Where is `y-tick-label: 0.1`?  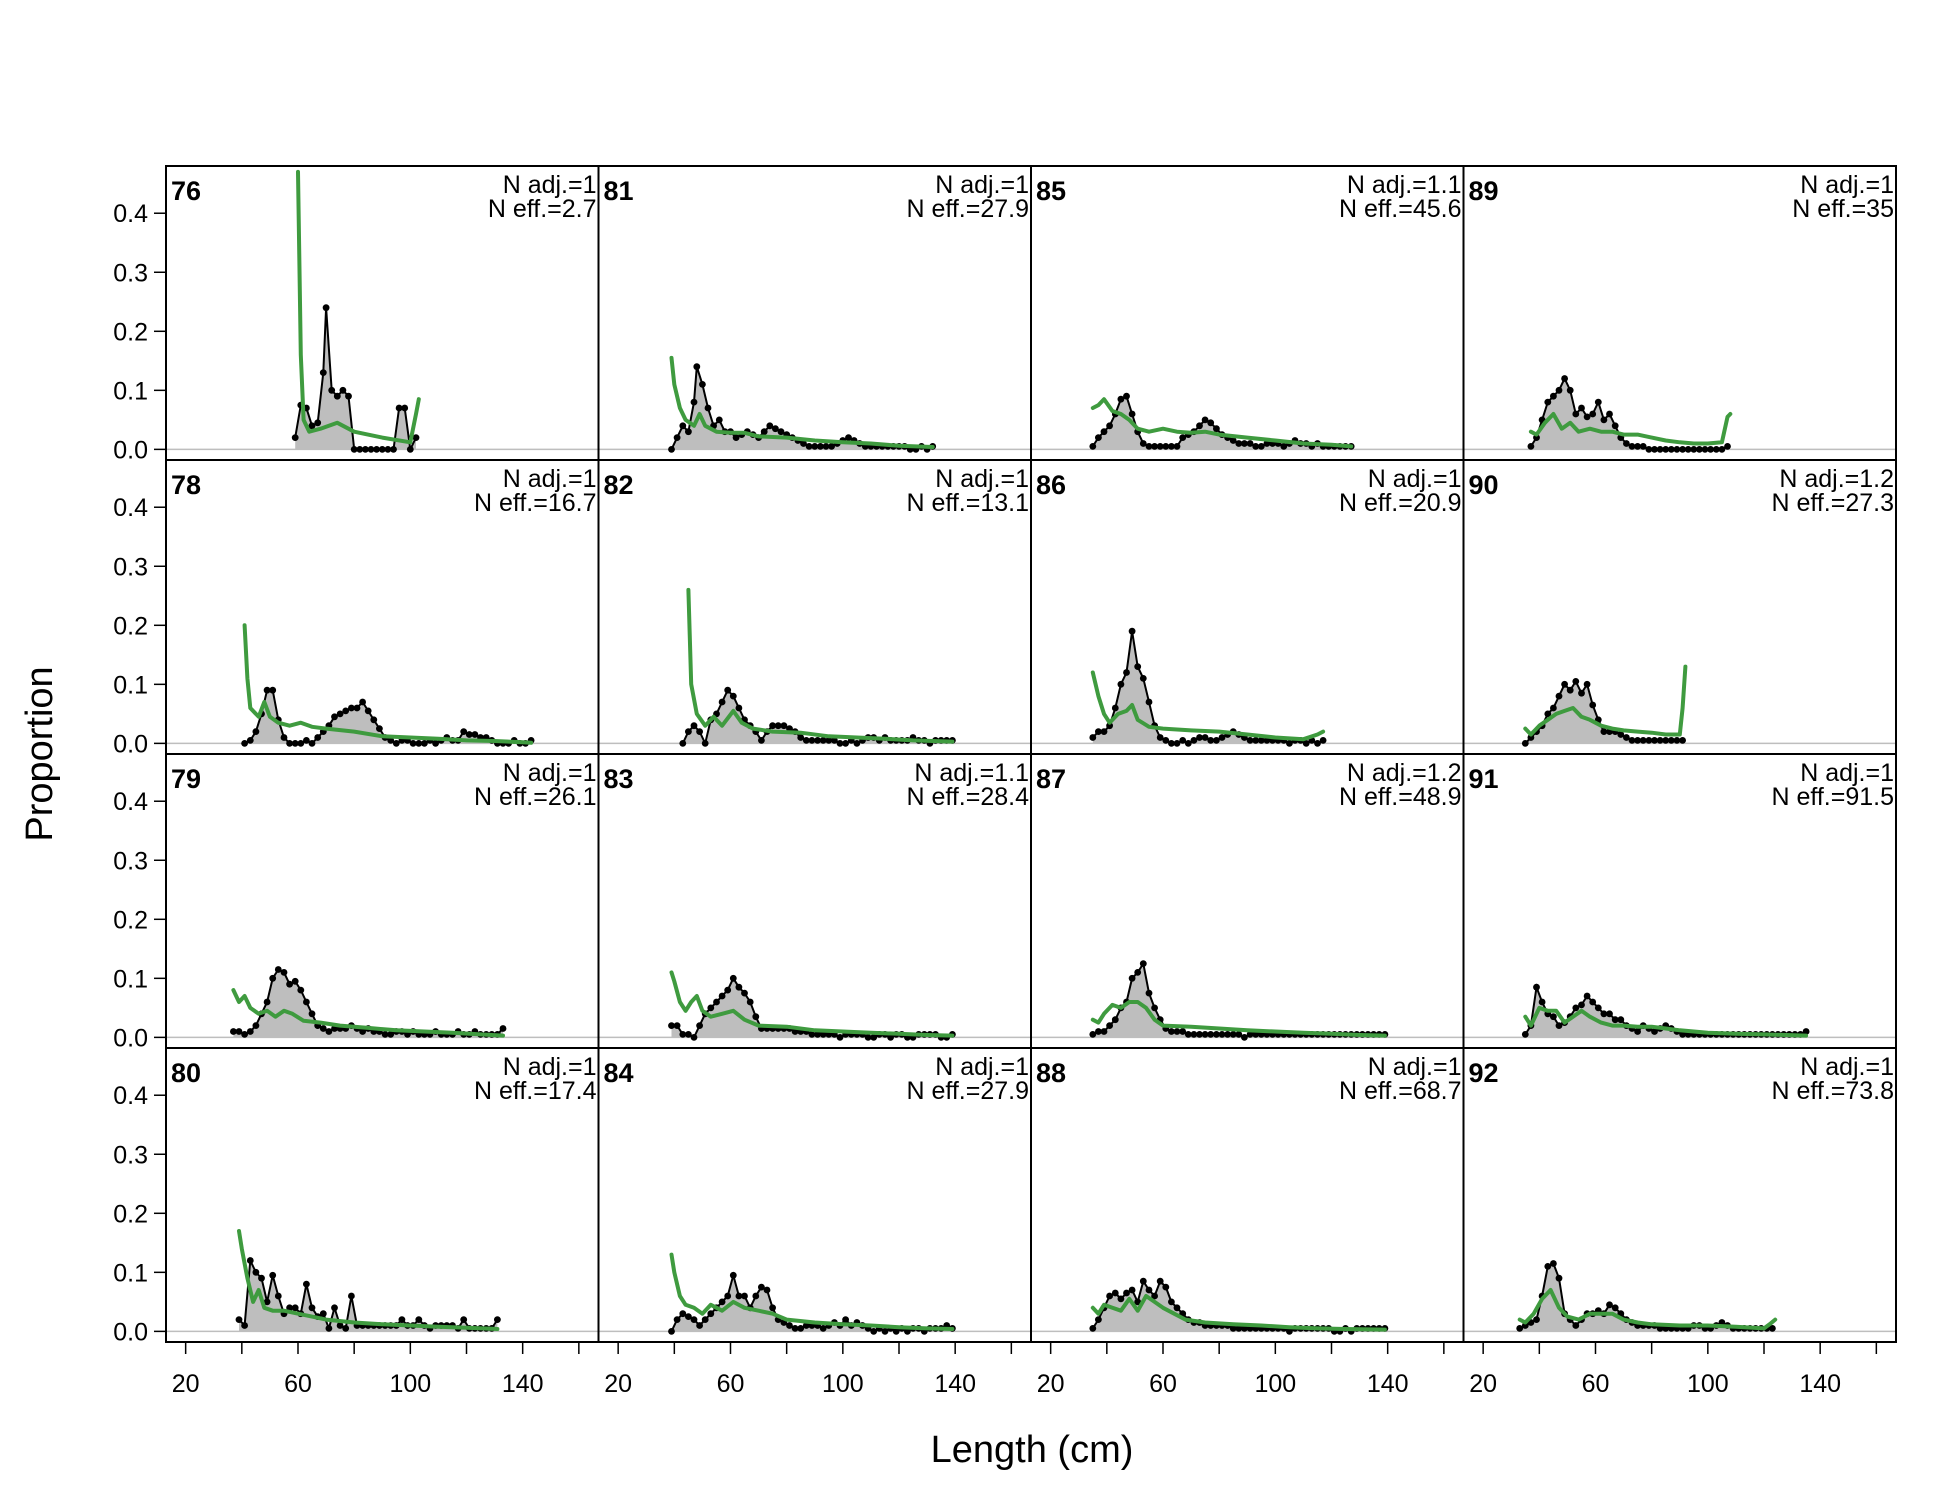 y-tick-label: 0.1 is located at coordinates (130, 391).